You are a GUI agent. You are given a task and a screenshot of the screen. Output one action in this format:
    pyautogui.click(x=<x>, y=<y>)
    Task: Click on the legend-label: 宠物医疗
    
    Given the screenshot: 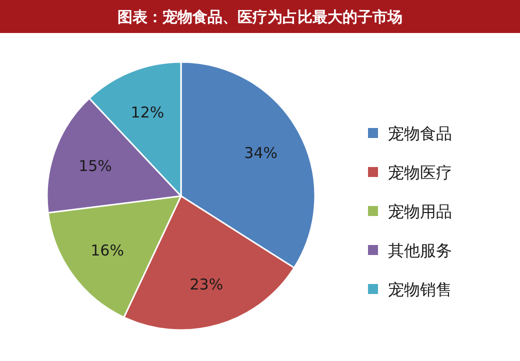 What is the action you would take?
    pyautogui.click(x=420, y=172)
    